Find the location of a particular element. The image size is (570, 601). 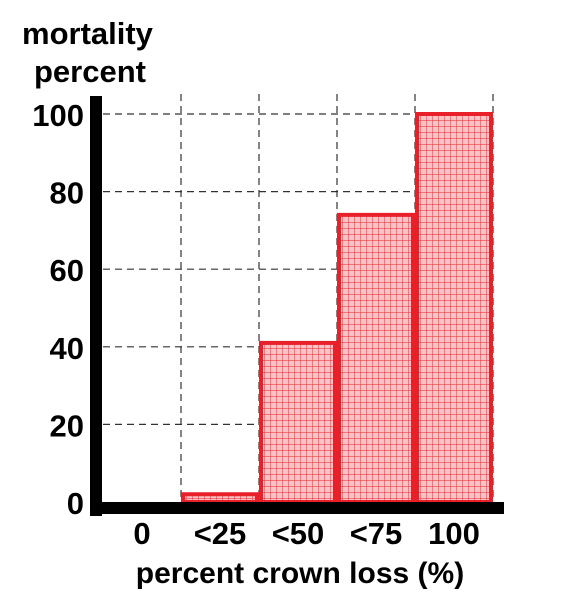

y-tick-label-4: 80 is located at coordinates (67, 193).